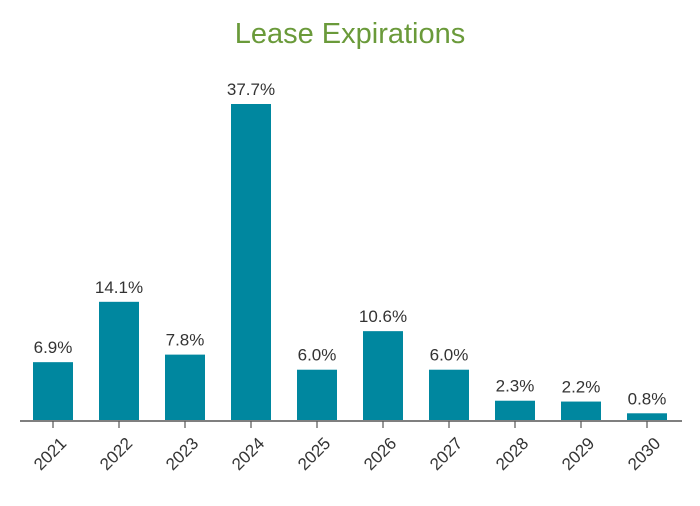 Image resolution: width=700 pixels, height=506 pixels. Describe the element at coordinates (119, 360) in the screenshot. I see `bar-2022` at that location.